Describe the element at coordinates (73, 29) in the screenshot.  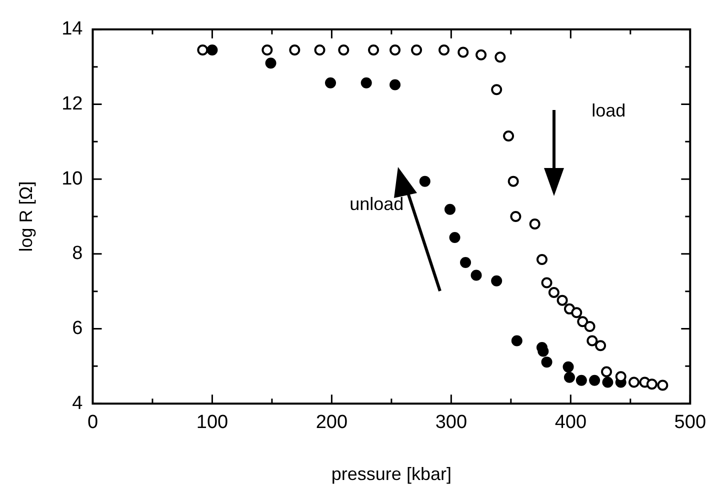
I see `y-tick-label: 14` at that location.